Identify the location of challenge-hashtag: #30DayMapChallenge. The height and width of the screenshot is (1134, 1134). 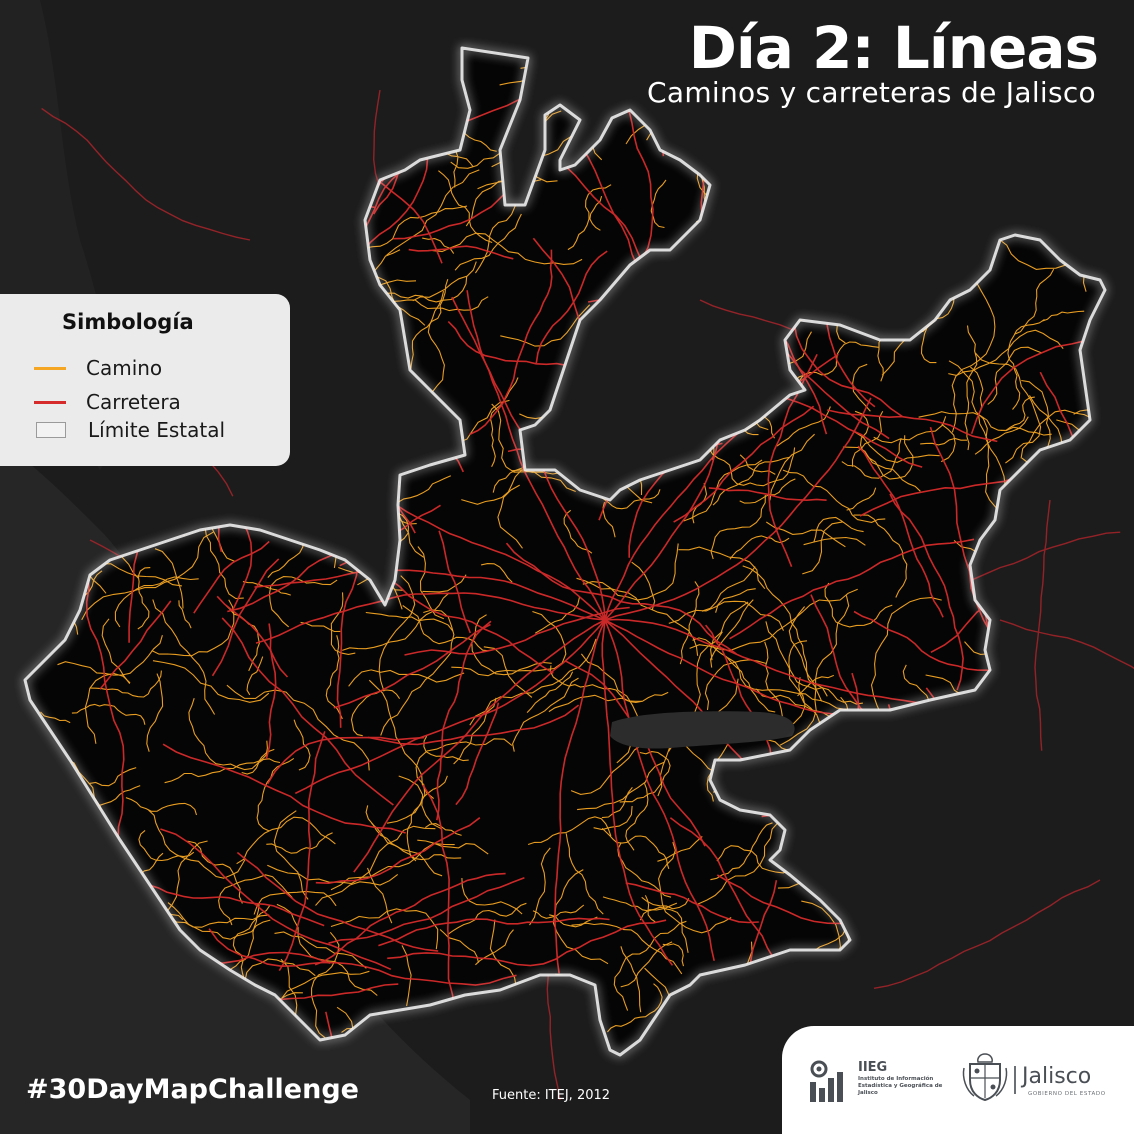
(192, 1089).